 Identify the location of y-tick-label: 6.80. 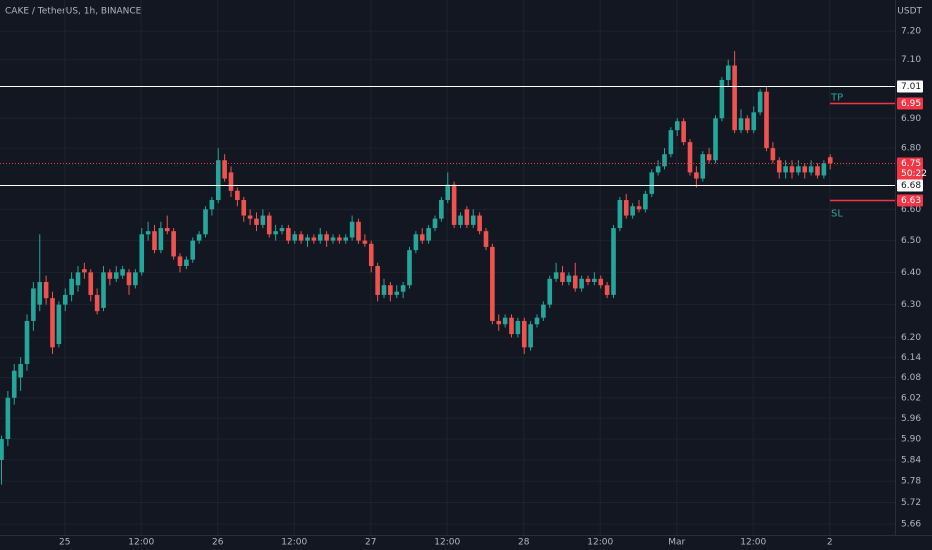
(911, 149).